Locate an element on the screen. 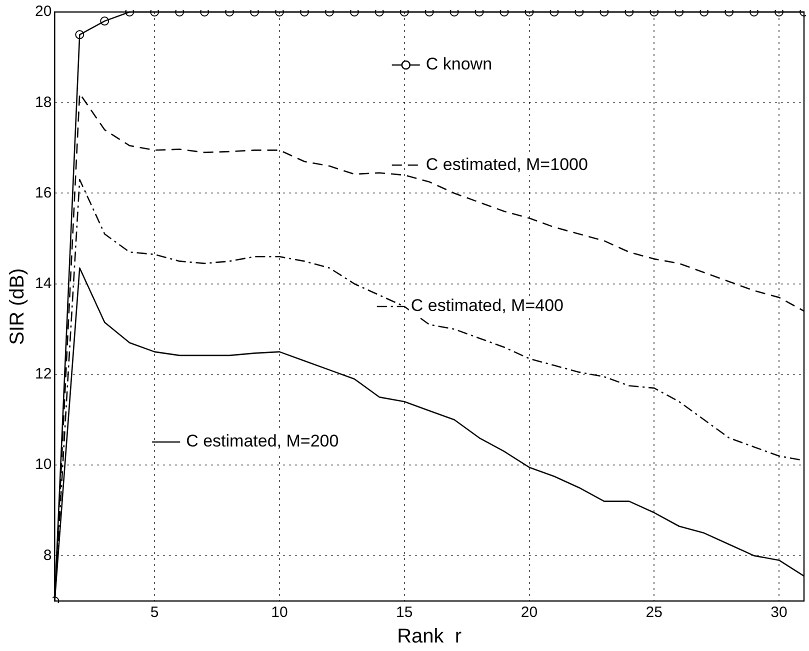 The width and height of the screenshot is (809, 651). y-axis-title: SIR (dB) is located at coordinates (17, 306).